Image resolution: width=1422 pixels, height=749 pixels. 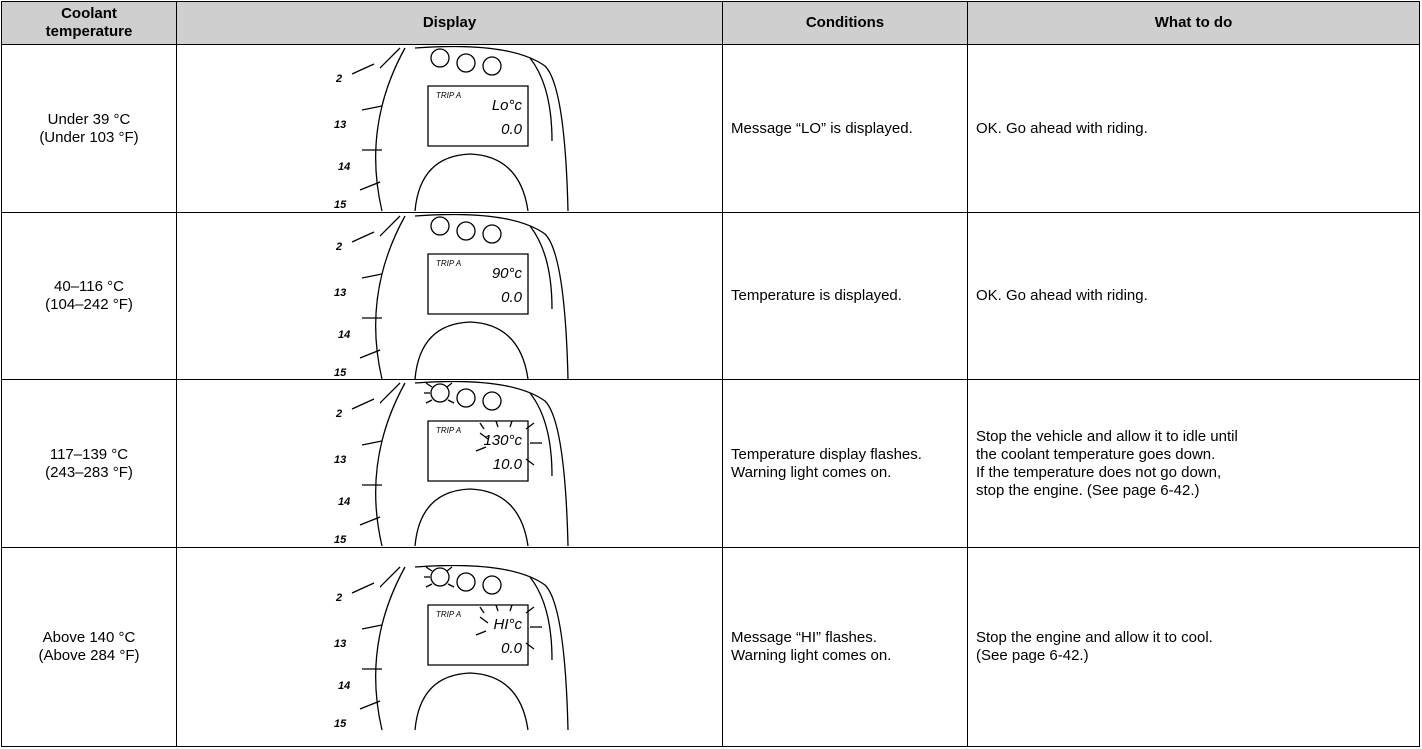 I want to click on temperature-cell: 117–139 °C (243–283 °F), so click(x=89, y=463).